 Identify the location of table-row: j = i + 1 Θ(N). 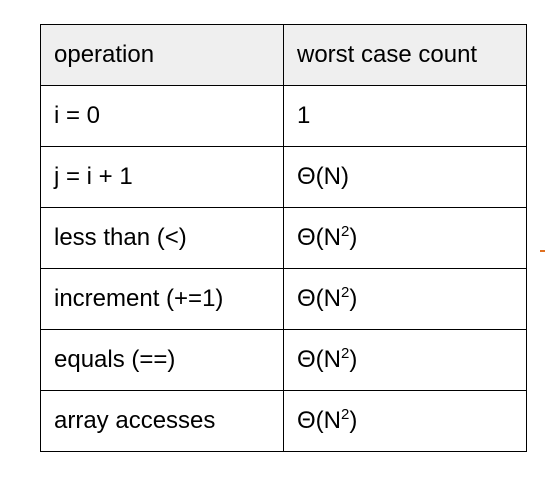
(283, 177).